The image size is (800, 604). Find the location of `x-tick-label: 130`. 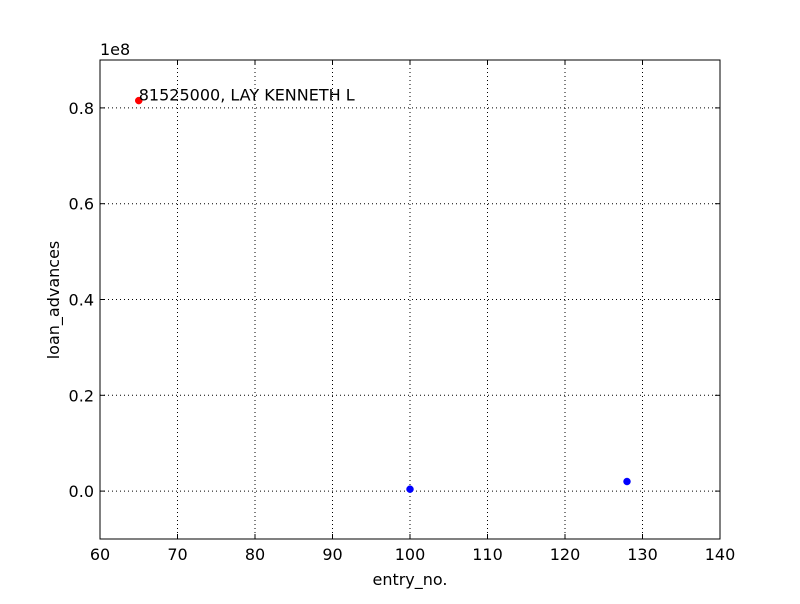

x-tick-label: 130 is located at coordinates (642, 554).